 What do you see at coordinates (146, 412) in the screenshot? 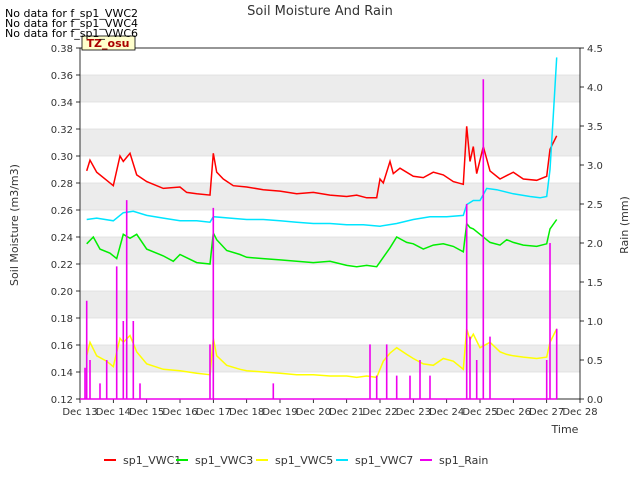
I see `x-tick-label: Dec 15` at bounding box center [146, 412].